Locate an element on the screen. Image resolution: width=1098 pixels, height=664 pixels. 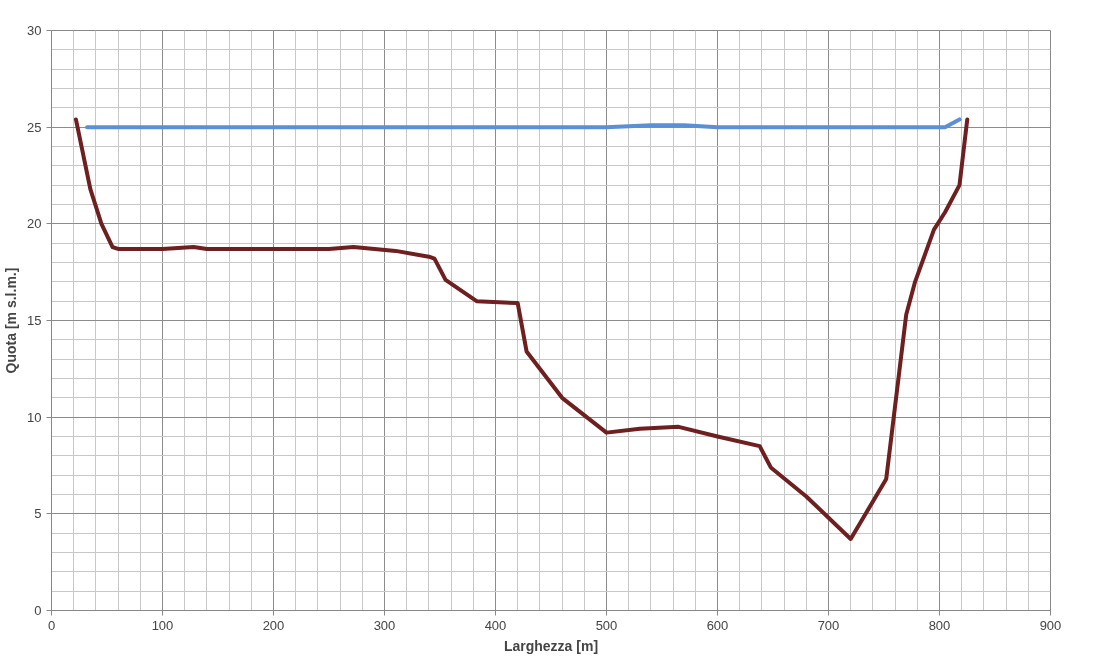
y-tick-label: 0 is located at coordinates (38, 610).